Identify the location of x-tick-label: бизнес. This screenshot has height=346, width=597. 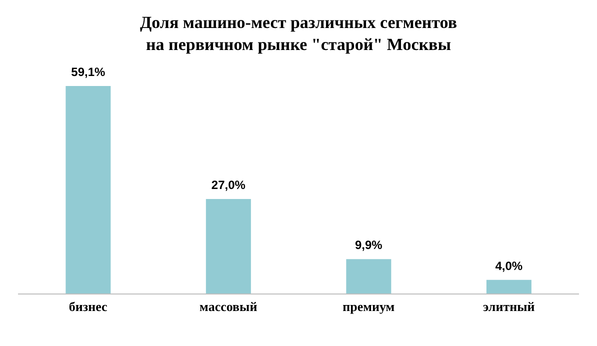
(88, 306).